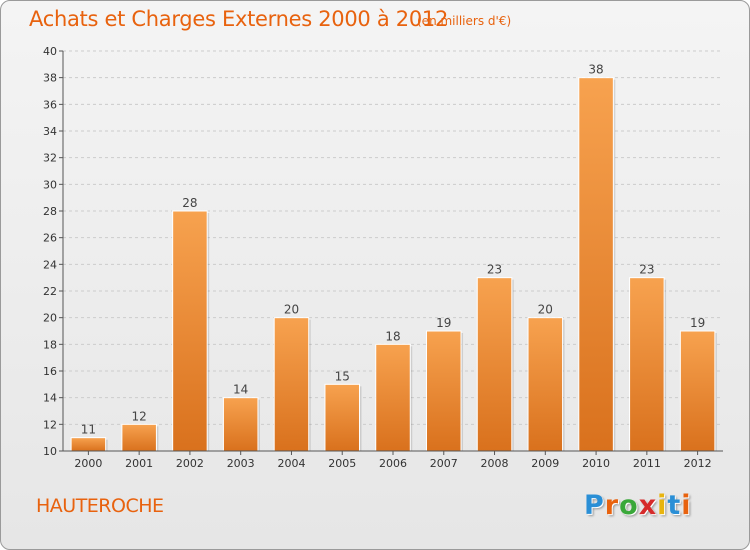  Describe the element at coordinates (545, 463) in the screenshot. I see `x-tick-label: 2009` at that location.